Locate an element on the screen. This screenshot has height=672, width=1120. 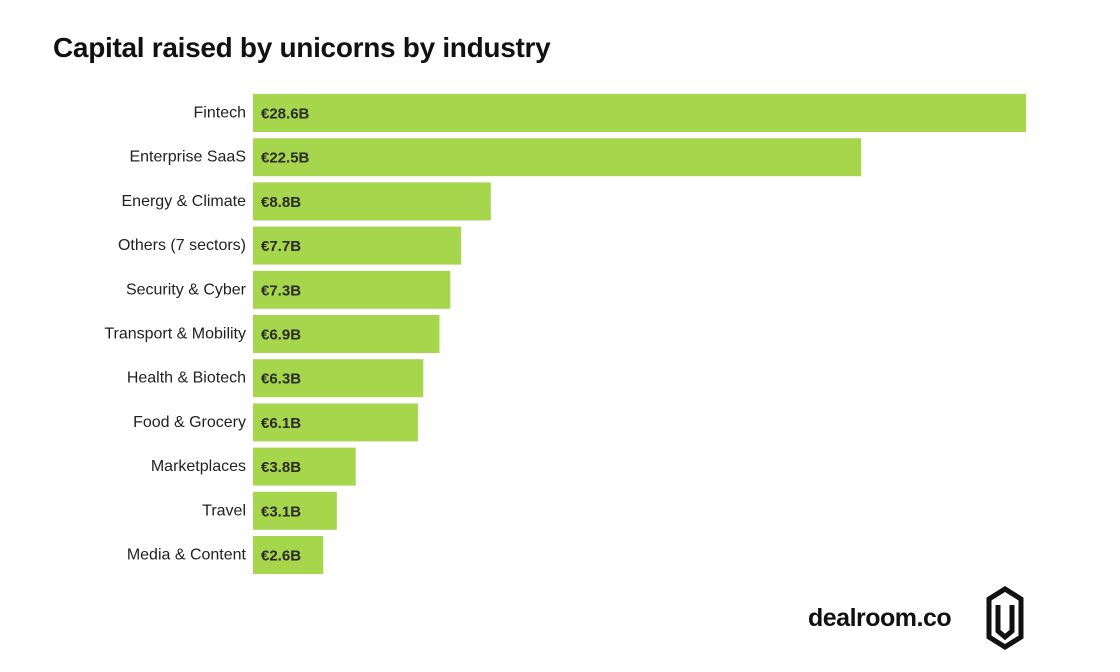
bar-fintech is located at coordinates (639, 113).